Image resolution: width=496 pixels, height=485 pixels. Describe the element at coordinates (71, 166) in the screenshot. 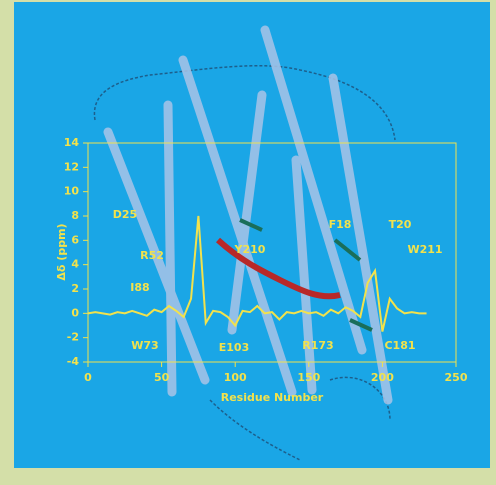

I see `y-tick-label: 12` at that location.